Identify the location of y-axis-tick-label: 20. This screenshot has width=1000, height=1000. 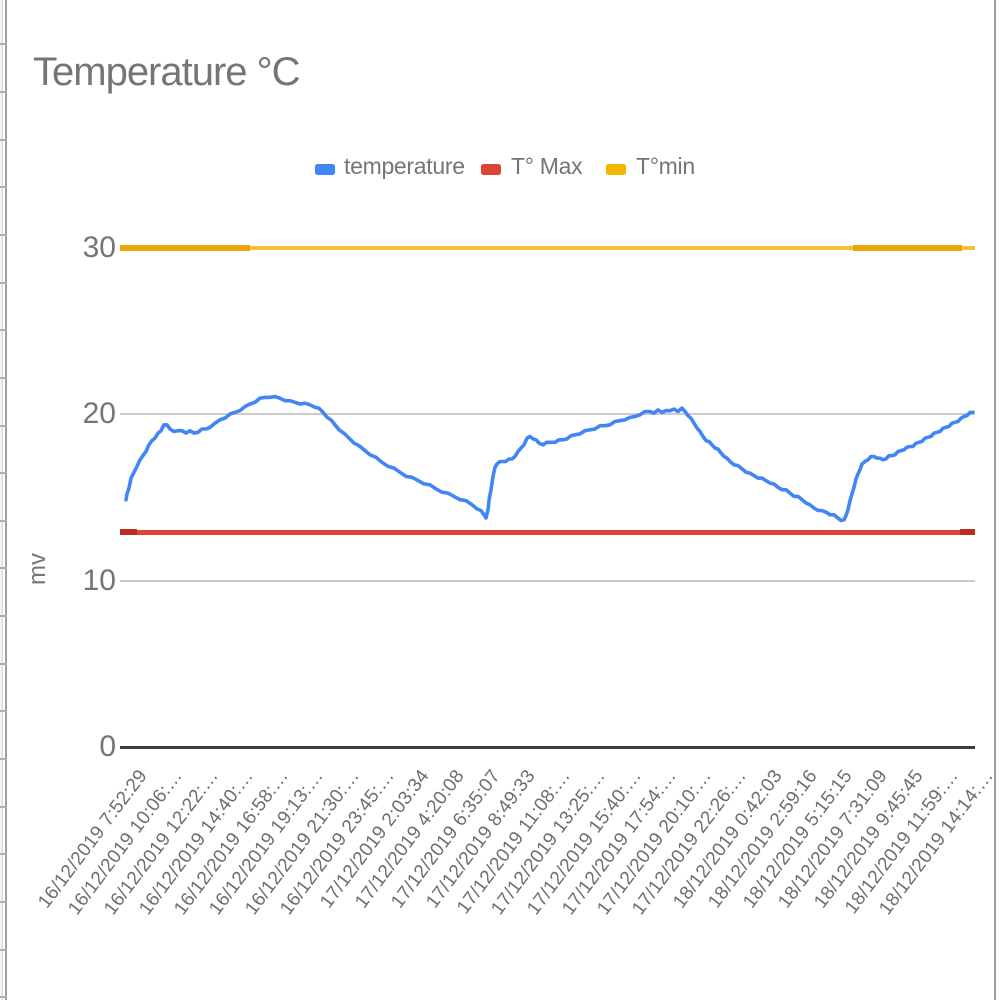
(99, 413).